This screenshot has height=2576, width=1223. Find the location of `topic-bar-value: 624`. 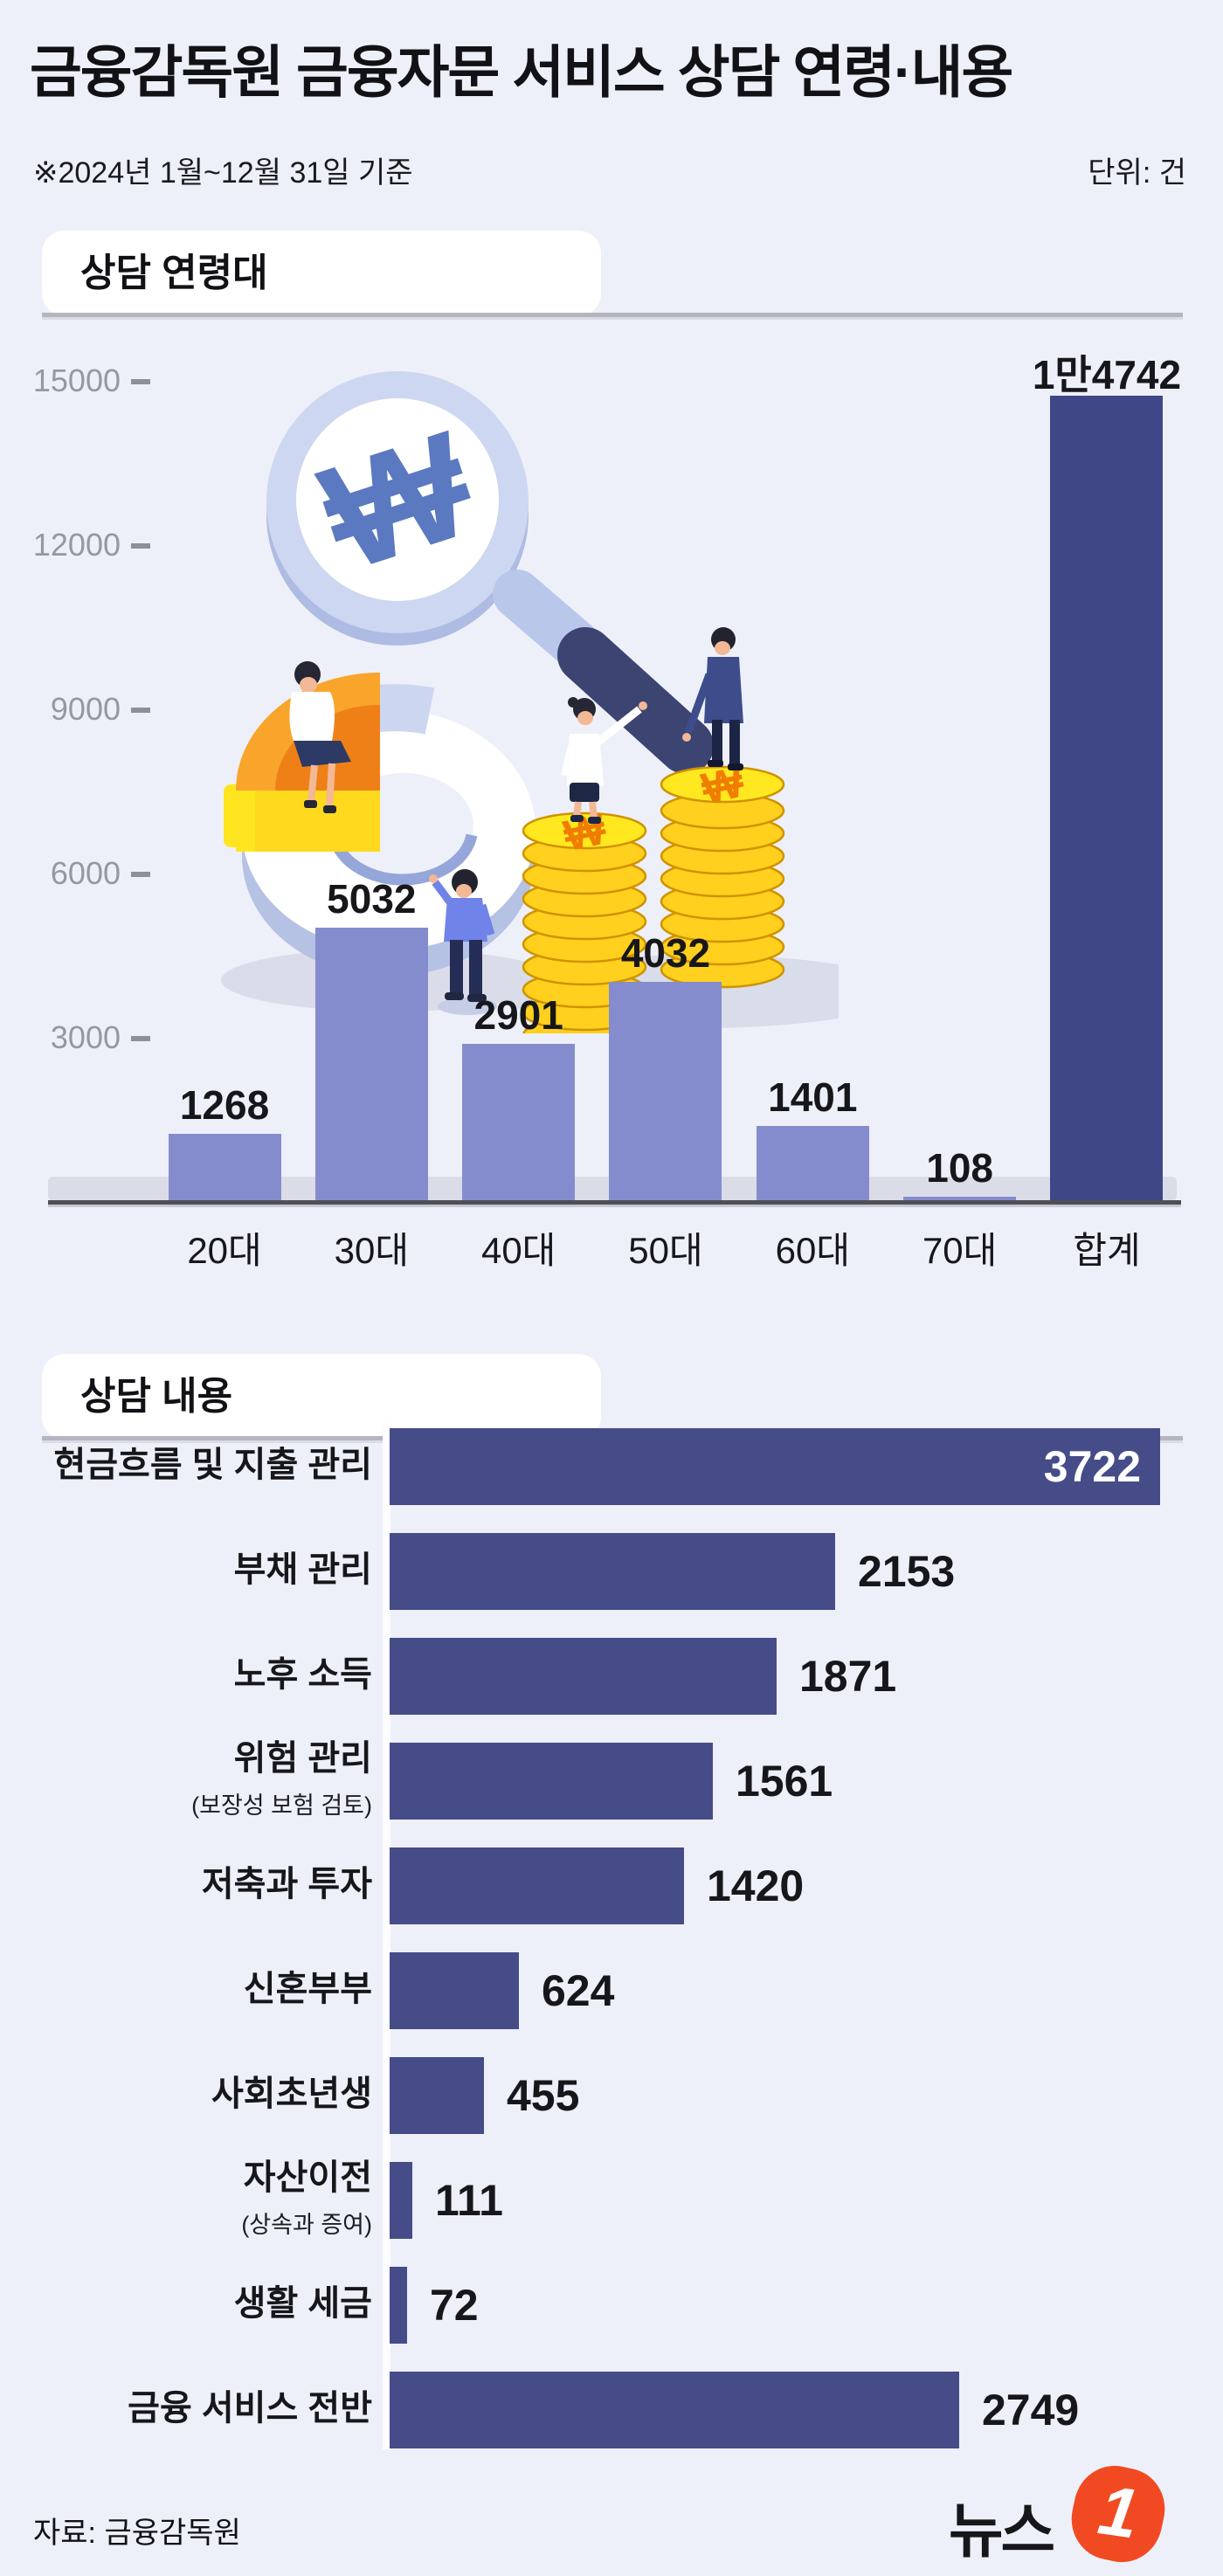

topic-bar-value: 624 is located at coordinates (578, 1991).